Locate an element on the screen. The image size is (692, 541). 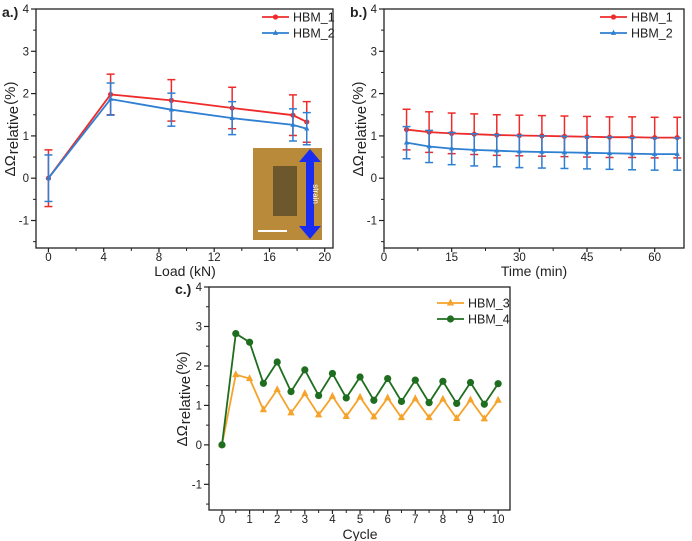
legend-label: HBM_3 is located at coordinates (489, 304).